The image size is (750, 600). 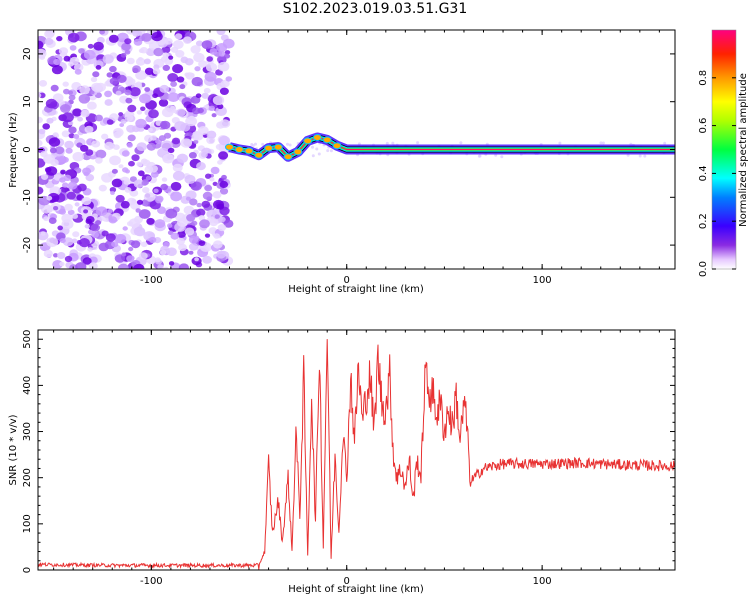 What do you see at coordinates (703, 173) in the screenshot?
I see `colorbar-tick-label: 0.4` at bounding box center [703, 173].